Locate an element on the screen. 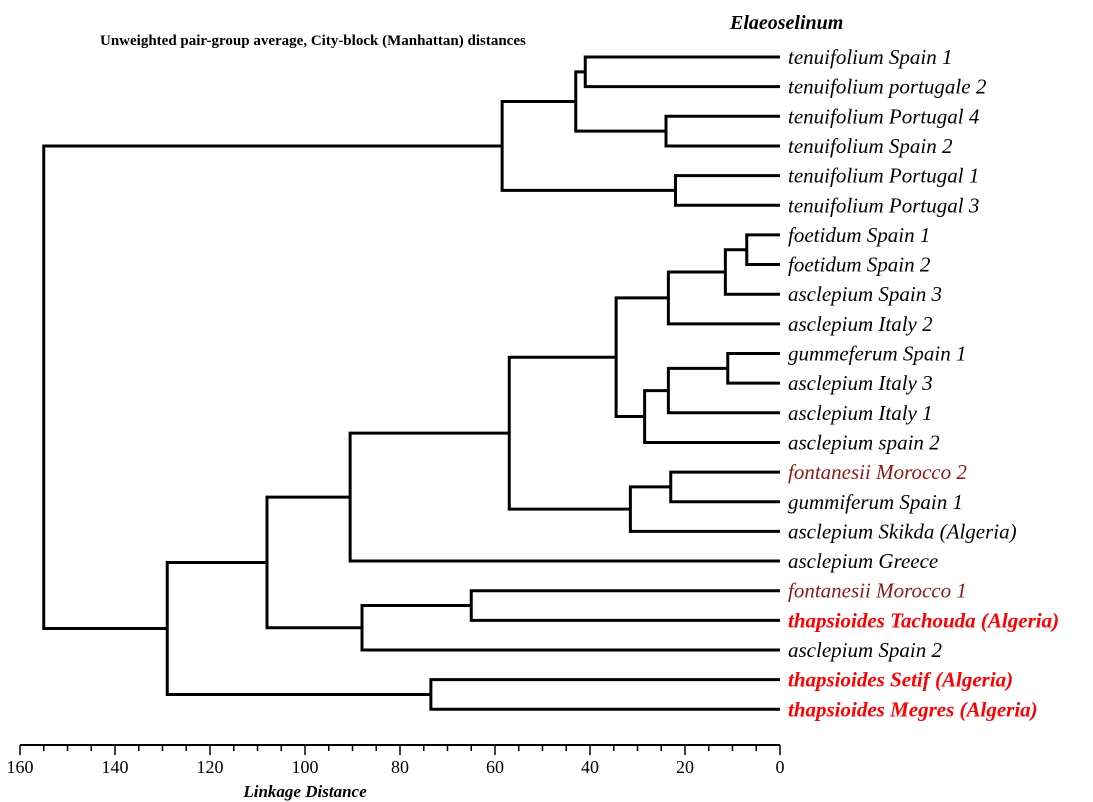 This screenshot has width=1093, height=802. leaf-label-19: thapsioides Tachouda (Algeria) is located at coordinates (923, 620).